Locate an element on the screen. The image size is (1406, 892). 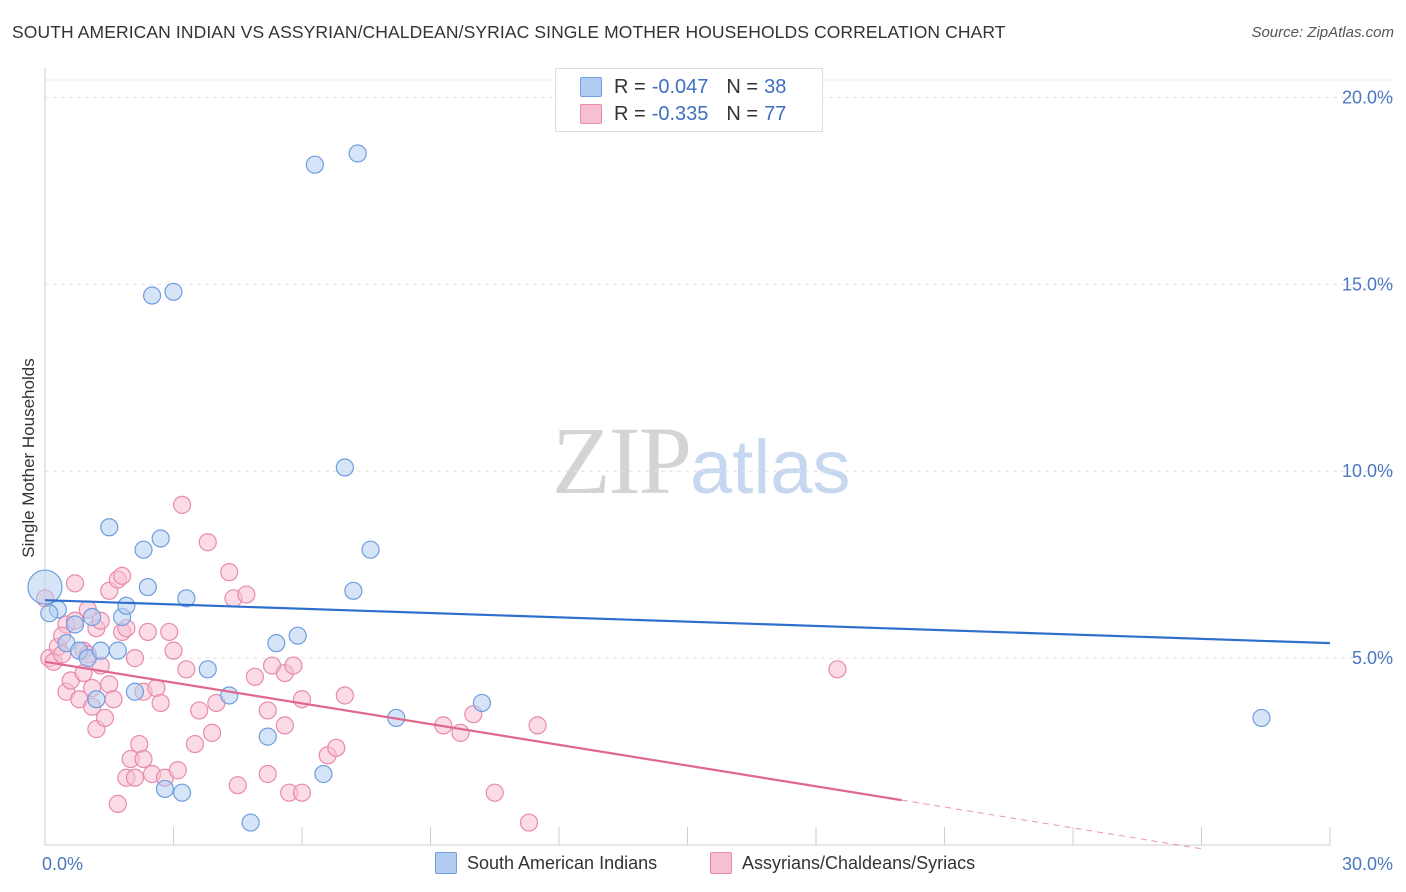
y-axis-title: Single Mother Households is located at coordinates (28, 457).